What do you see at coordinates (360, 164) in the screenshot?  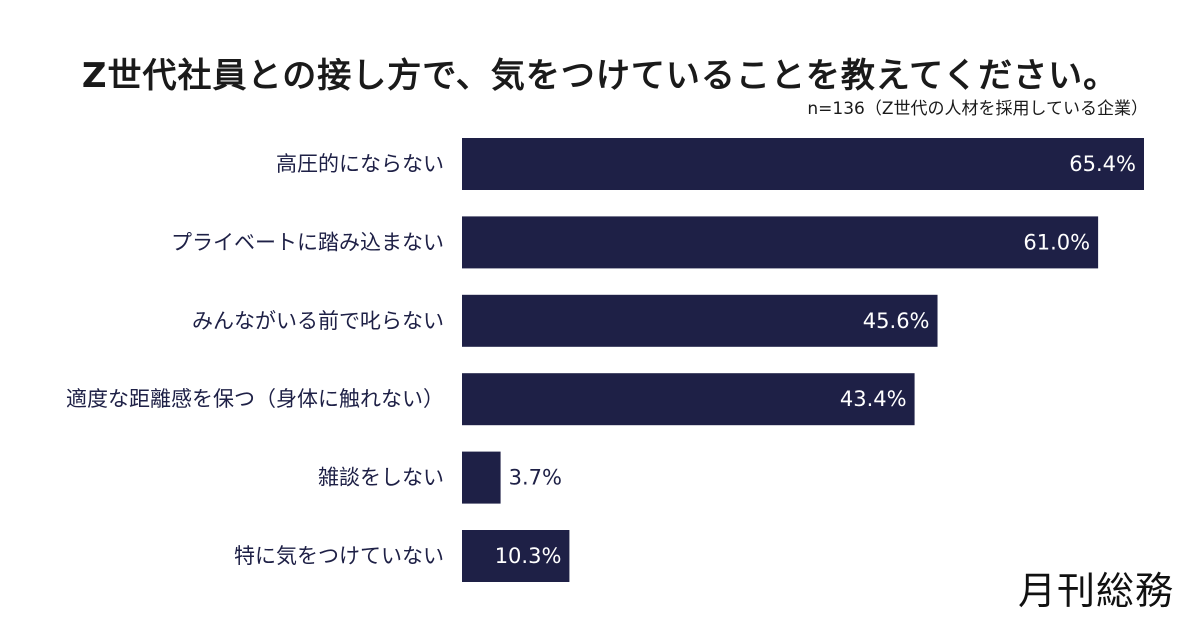 I see `category-label-0: 高圧的にならない` at bounding box center [360, 164].